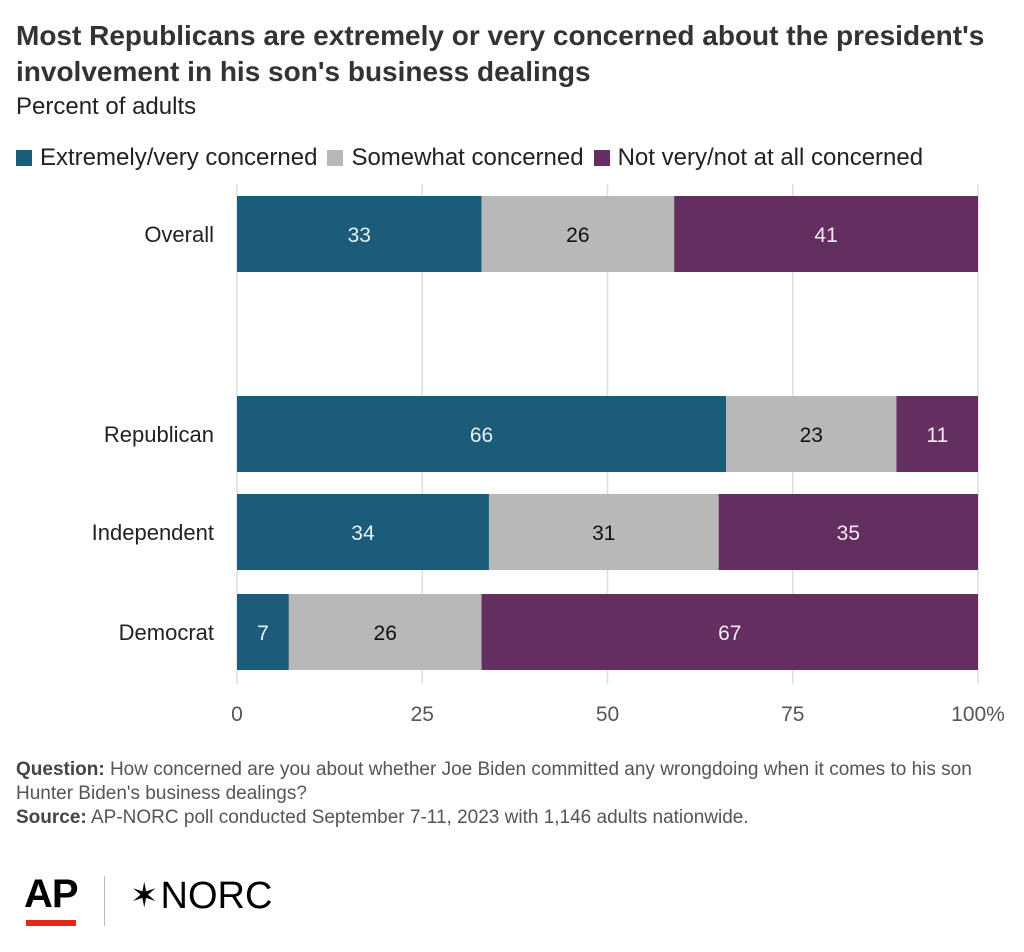 The image size is (1024, 952). I want to click on data-label: 31, so click(603, 533).